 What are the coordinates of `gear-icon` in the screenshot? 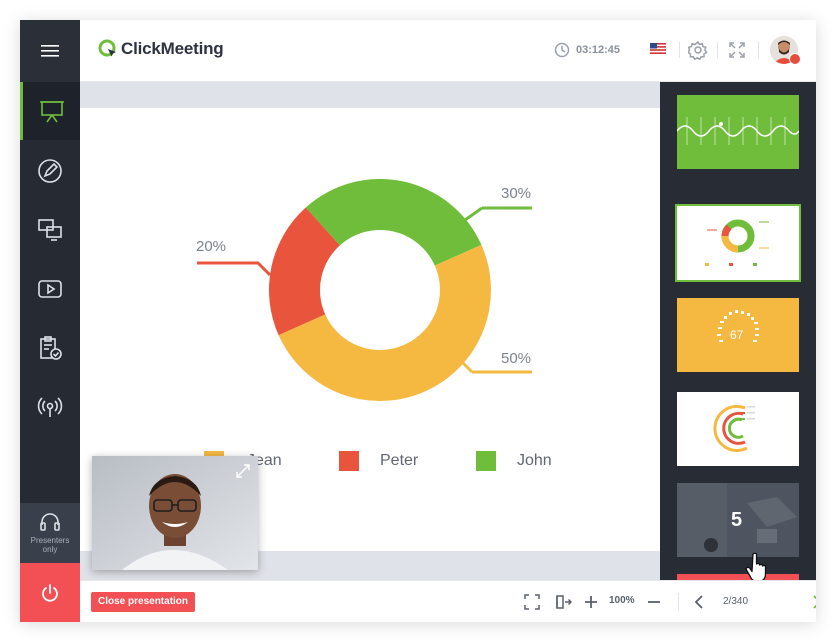 It's located at (698, 50).